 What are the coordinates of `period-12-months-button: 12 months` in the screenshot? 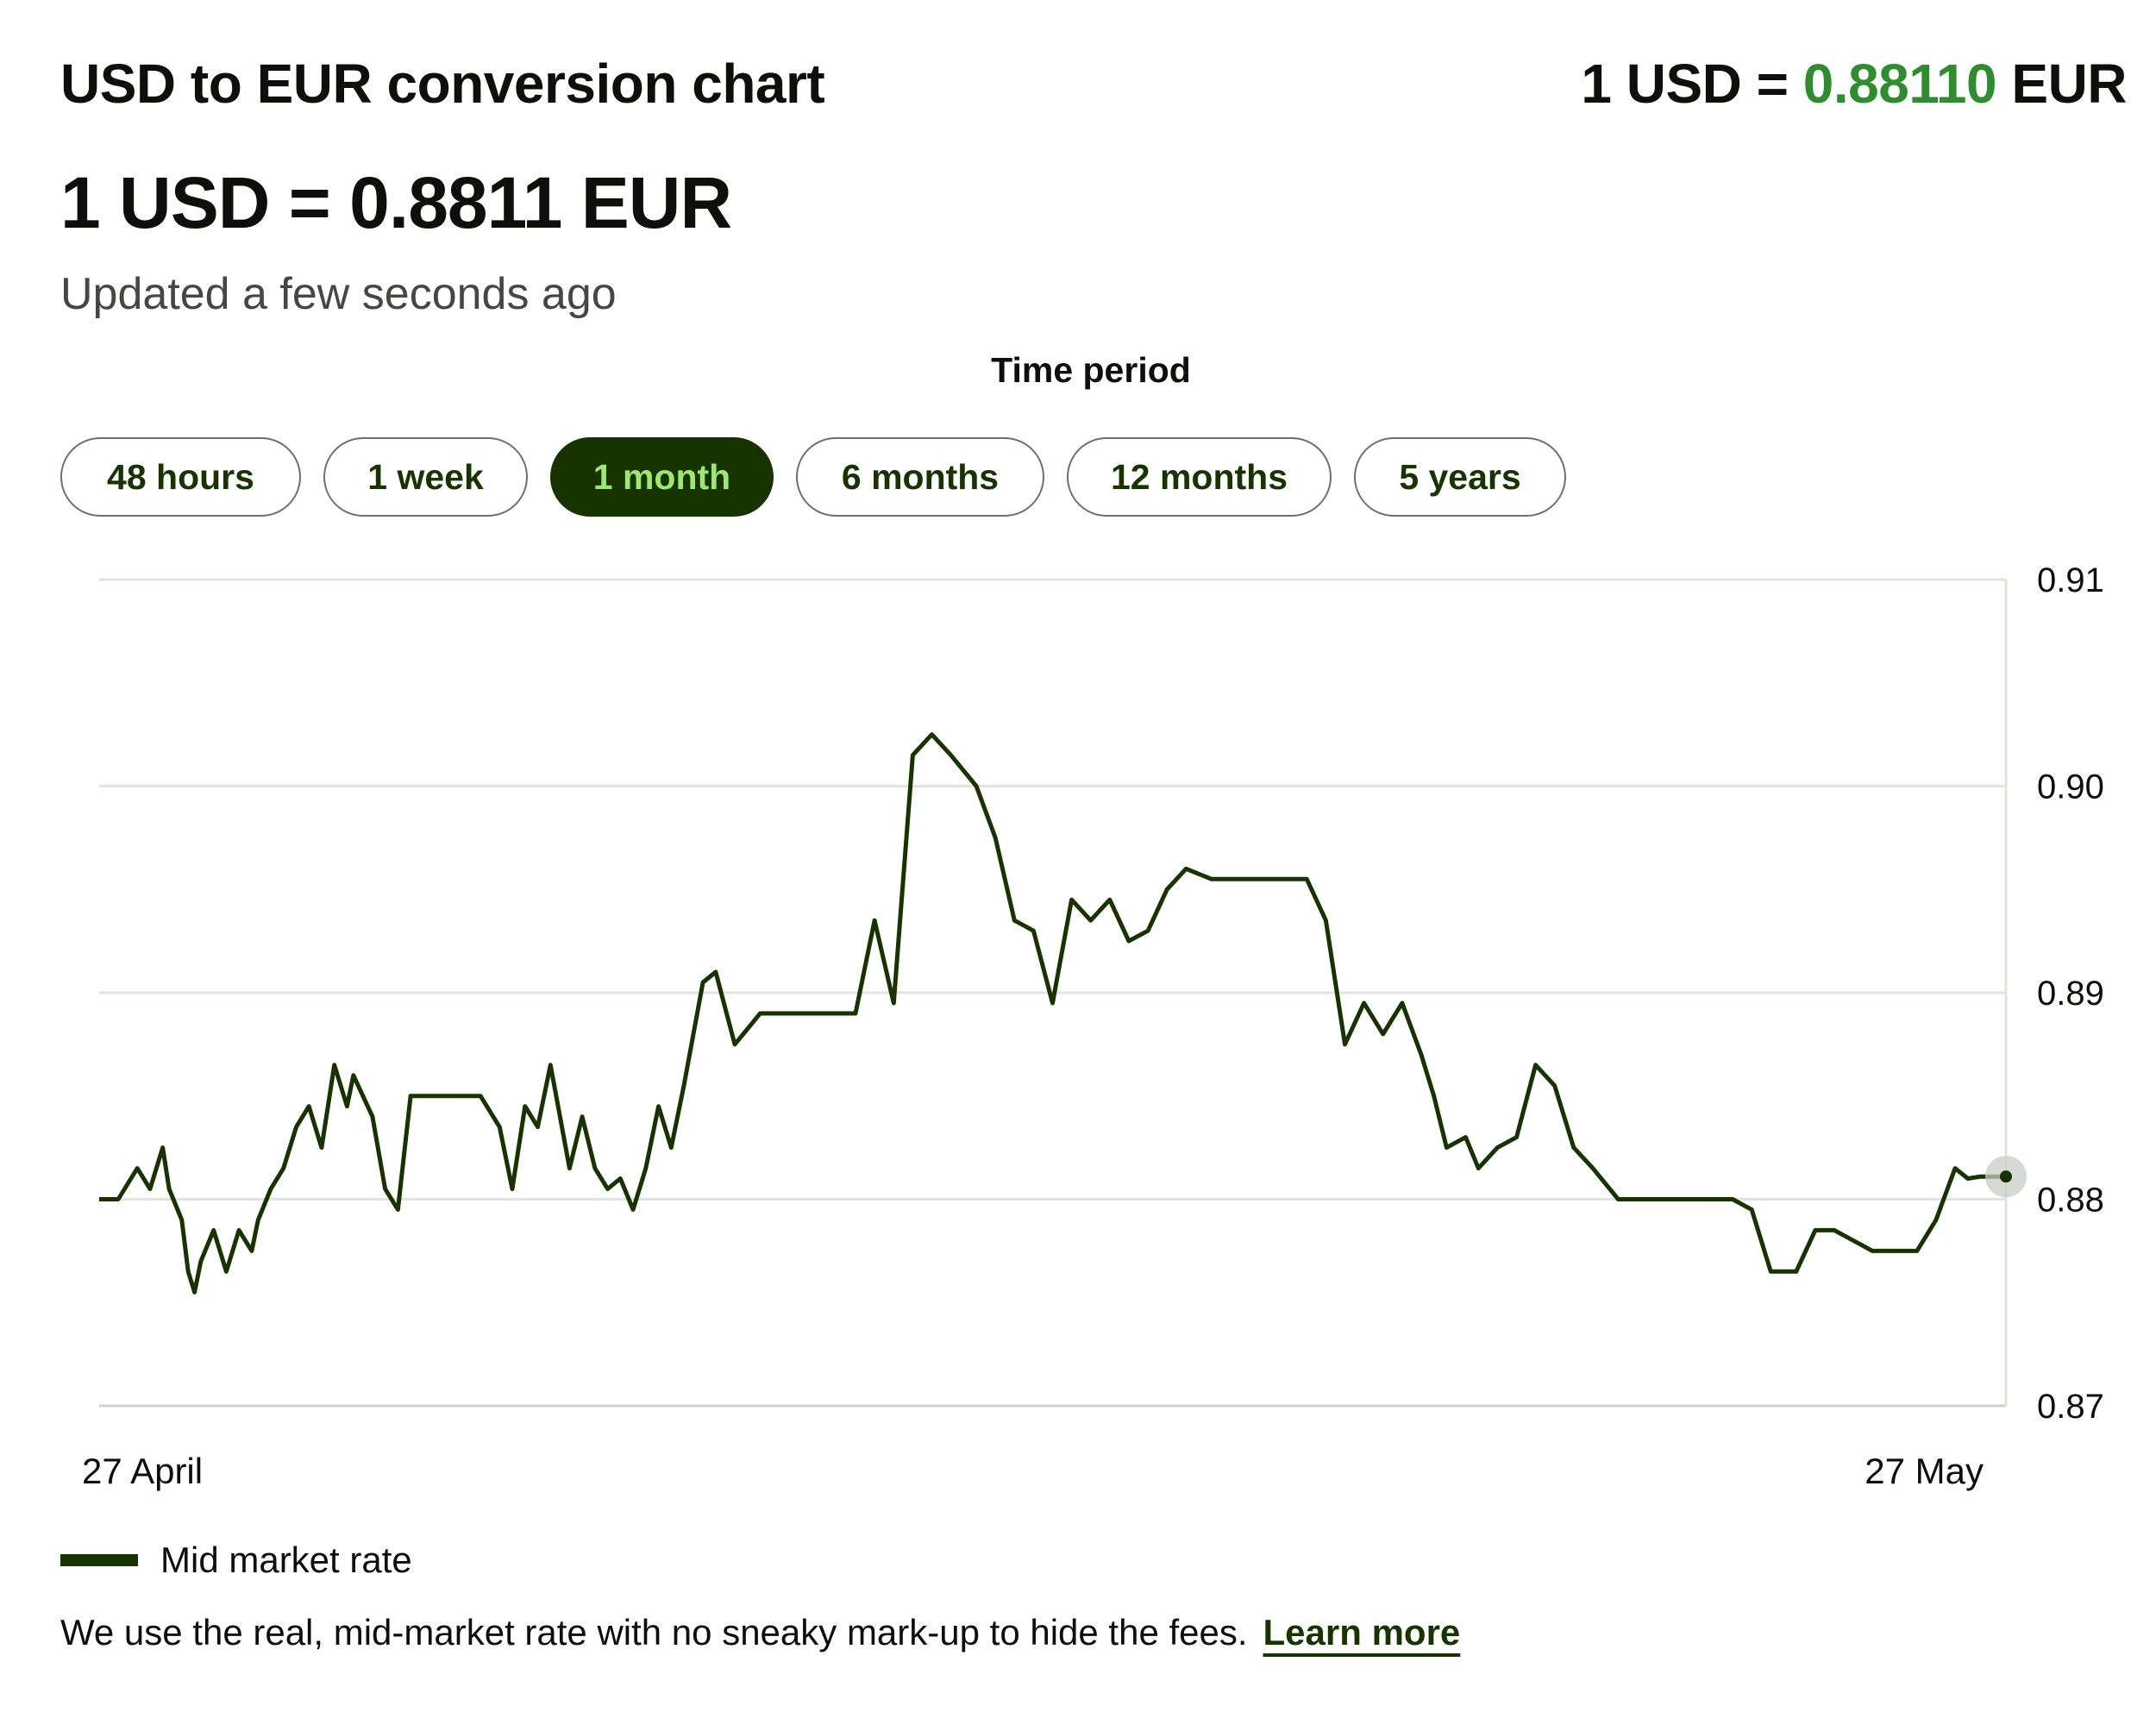 It's located at (1199, 477).